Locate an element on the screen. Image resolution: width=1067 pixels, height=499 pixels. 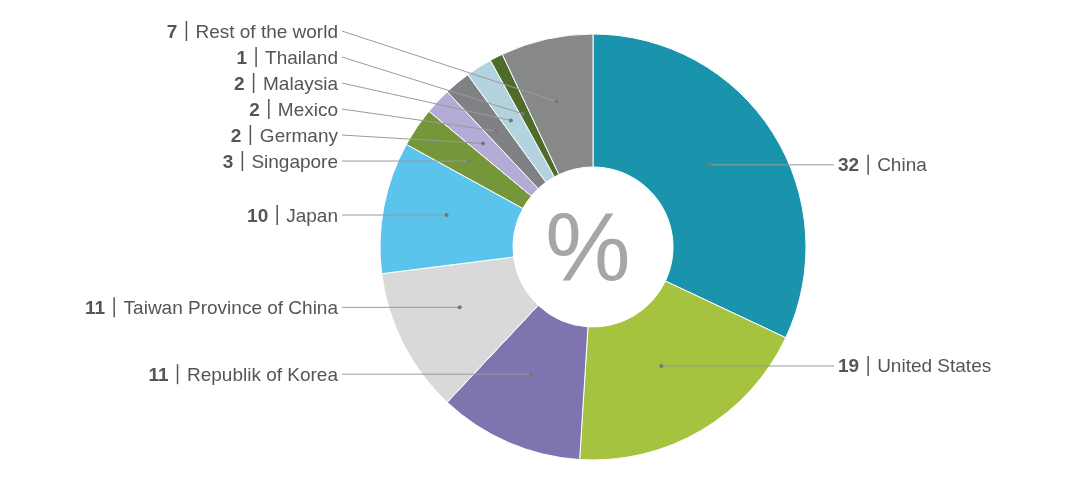
slice-label: Singapore is located at coordinates (294, 161).